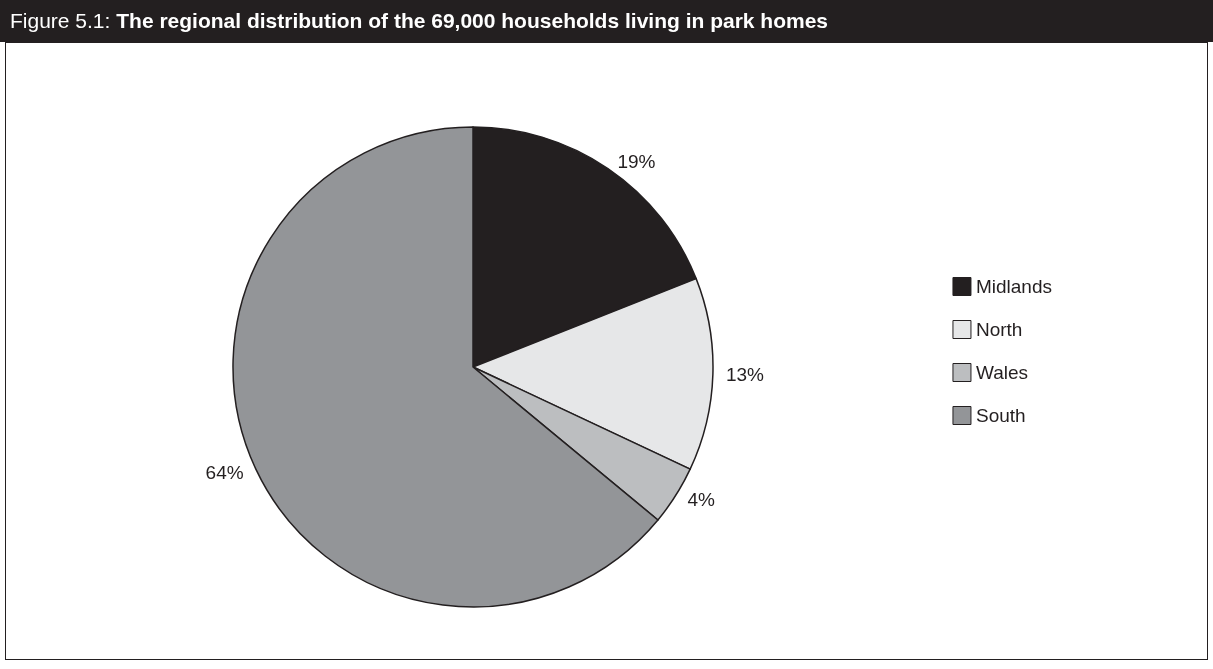 The height and width of the screenshot is (669, 1213). What do you see at coordinates (701, 500) in the screenshot?
I see `data-label: 4%` at bounding box center [701, 500].